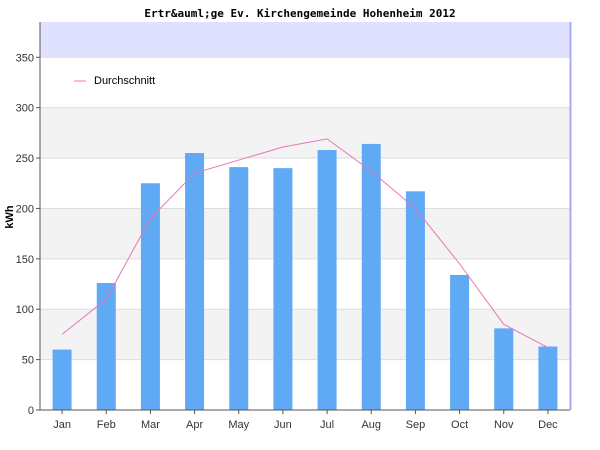 This screenshot has width=600, height=450. Describe the element at coordinates (415, 300) in the screenshot. I see `bar-sep` at that location.